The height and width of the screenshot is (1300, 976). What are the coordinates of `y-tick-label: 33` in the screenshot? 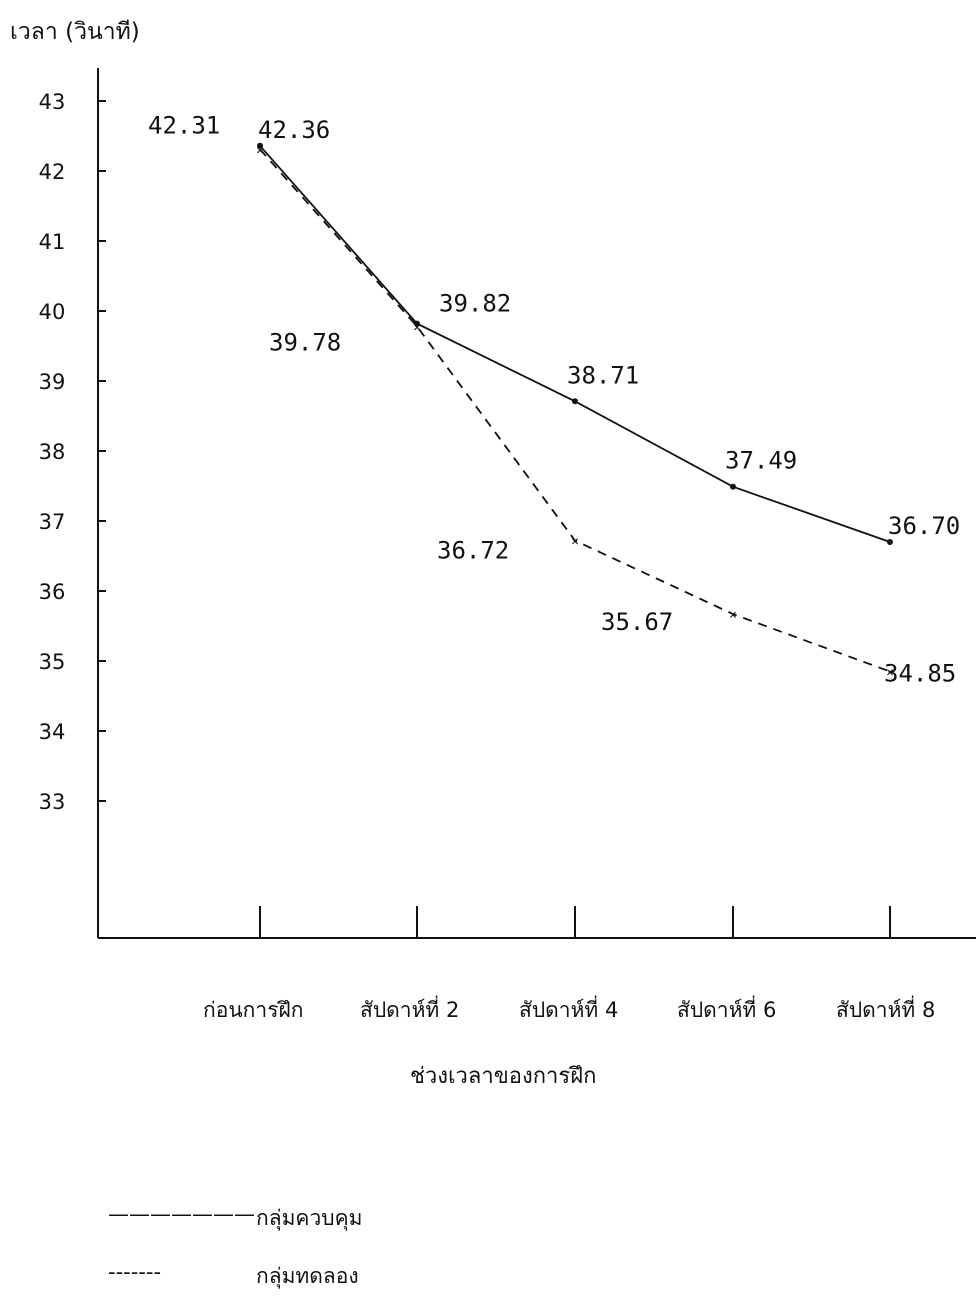 It's located at (52, 802).